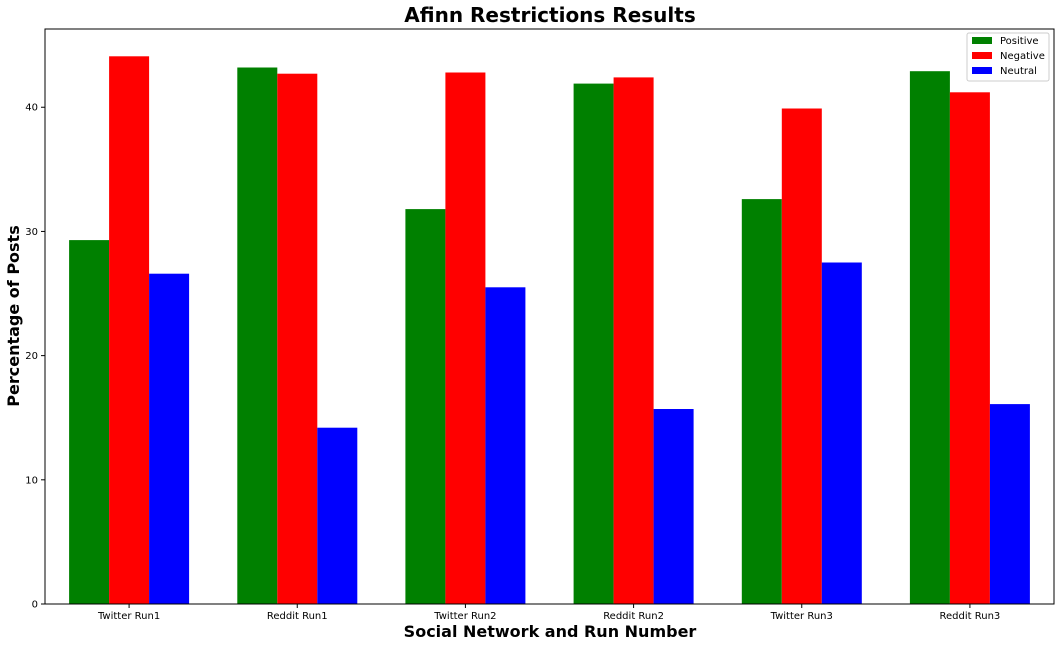 Image resolution: width=1061 pixels, height=647 pixels. Describe the element at coordinates (1022, 56) in the screenshot. I see `legend-label-negative: Negative` at that location.